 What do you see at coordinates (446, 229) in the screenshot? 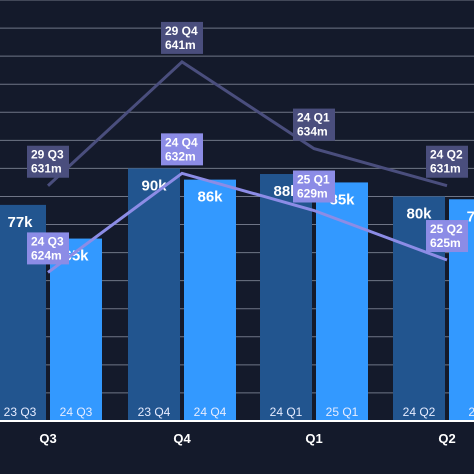
I see `callout-period: 25 Q2` at bounding box center [446, 229].